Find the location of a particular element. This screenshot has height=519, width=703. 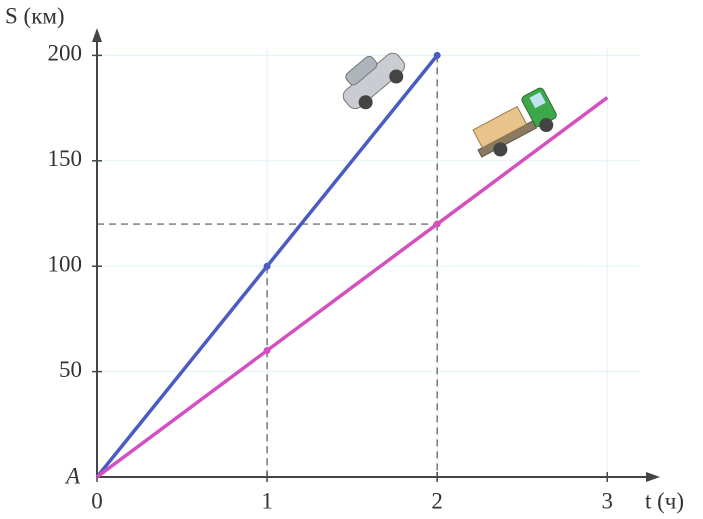

car-icon is located at coordinates (373, 81).